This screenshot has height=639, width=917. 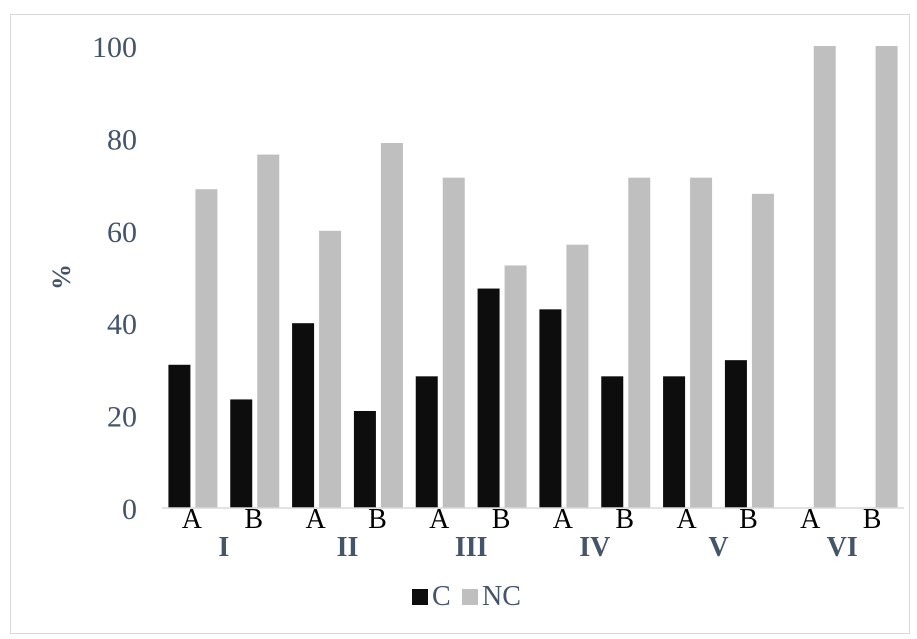 I want to click on bar-NC-III-A, so click(x=453, y=343).